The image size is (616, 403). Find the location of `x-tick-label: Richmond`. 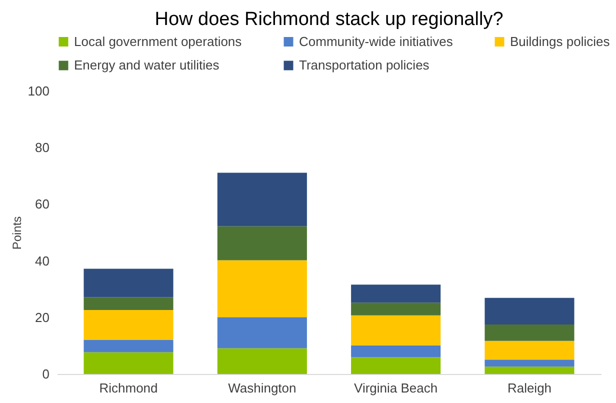

x-tick-label: Richmond is located at coordinates (128, 388).